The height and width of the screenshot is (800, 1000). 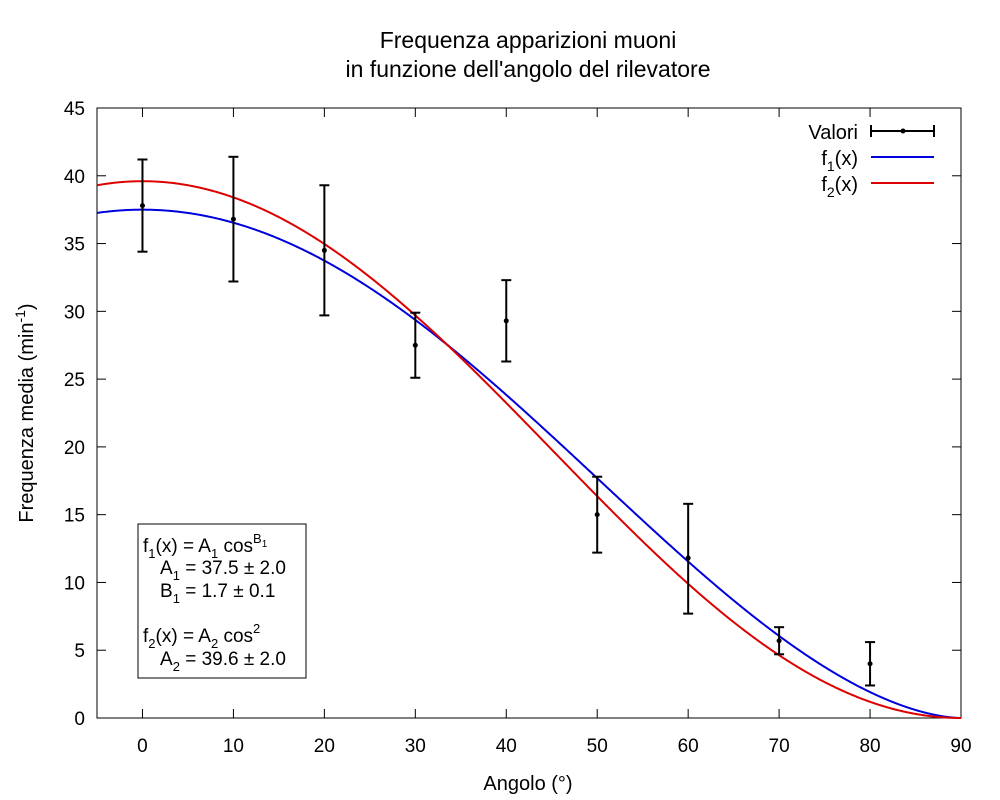 I want to click on y-tick-label: 0, so click(x=79, y=719).